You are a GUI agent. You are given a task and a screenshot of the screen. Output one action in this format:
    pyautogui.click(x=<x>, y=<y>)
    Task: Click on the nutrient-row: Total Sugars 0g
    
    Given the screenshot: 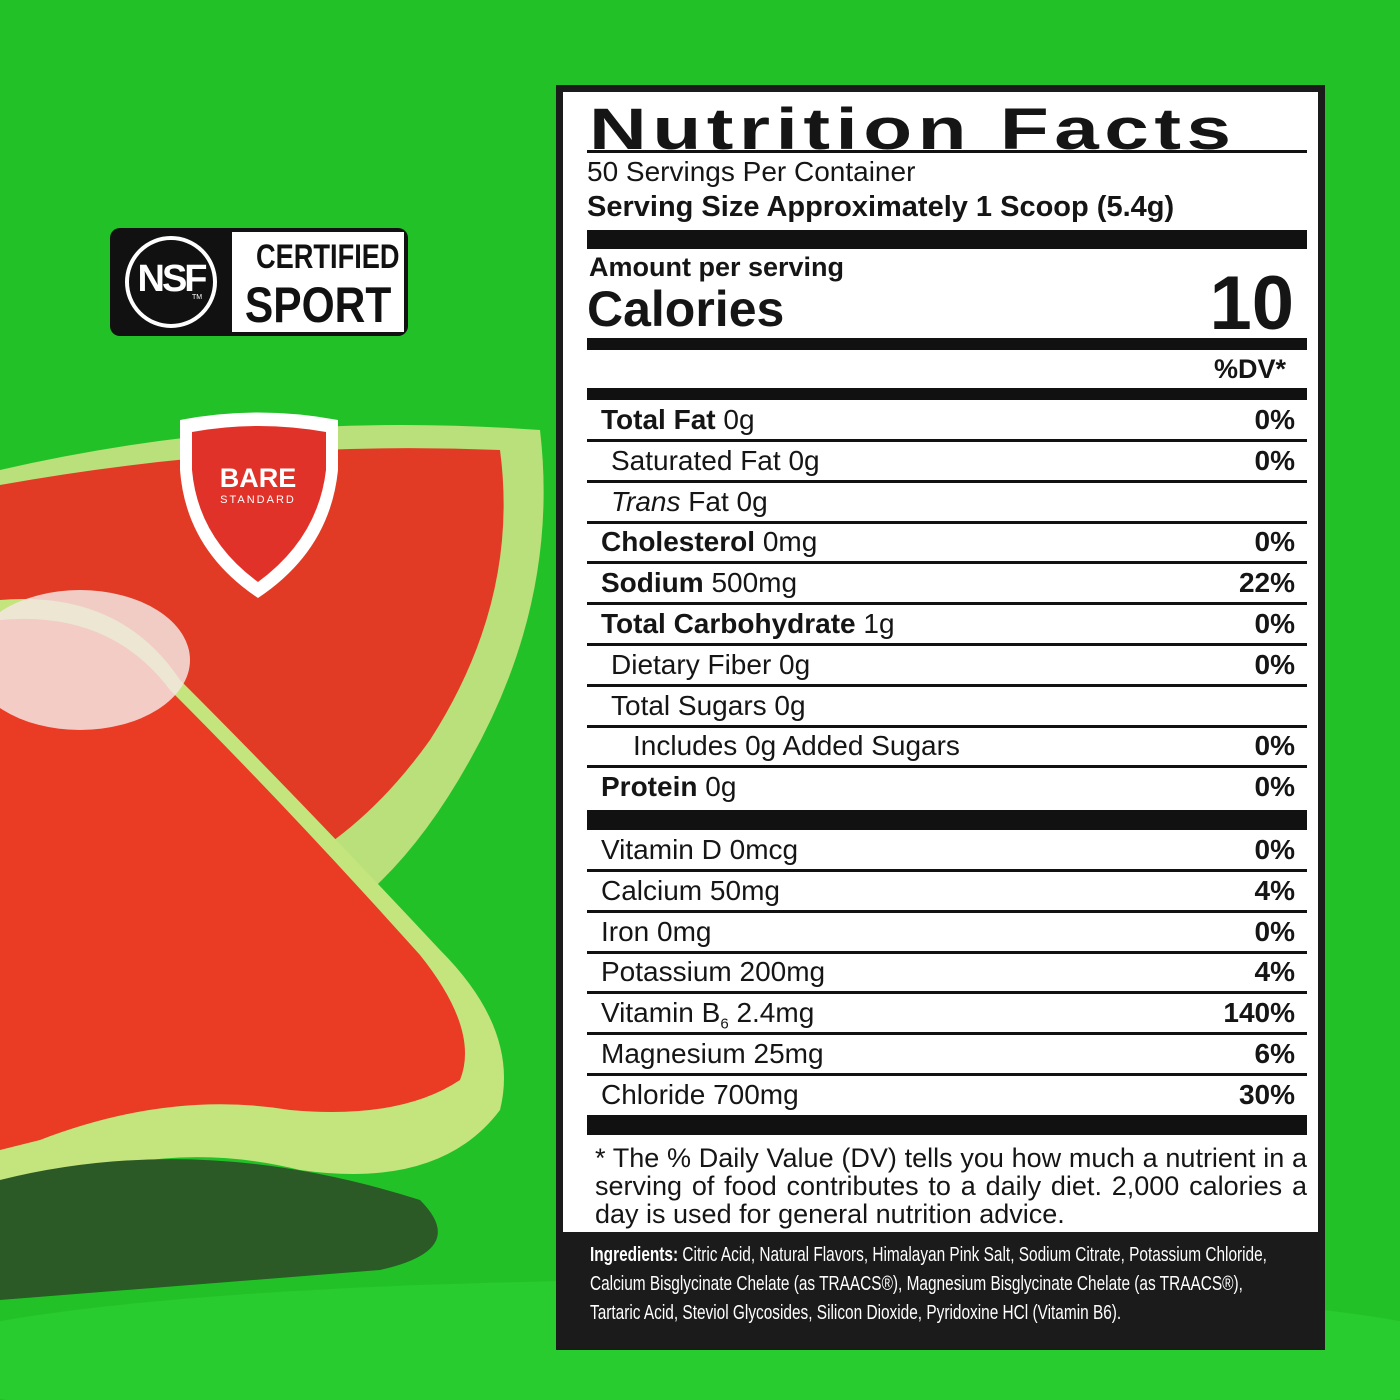 What is the action you would take?
    pyautogui.click(x=941, y=706)
    